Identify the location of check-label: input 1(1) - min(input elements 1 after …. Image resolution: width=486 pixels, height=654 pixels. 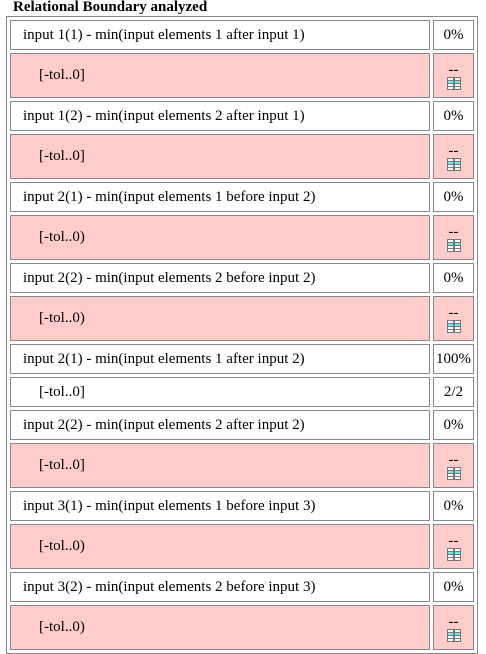
(220, 35).